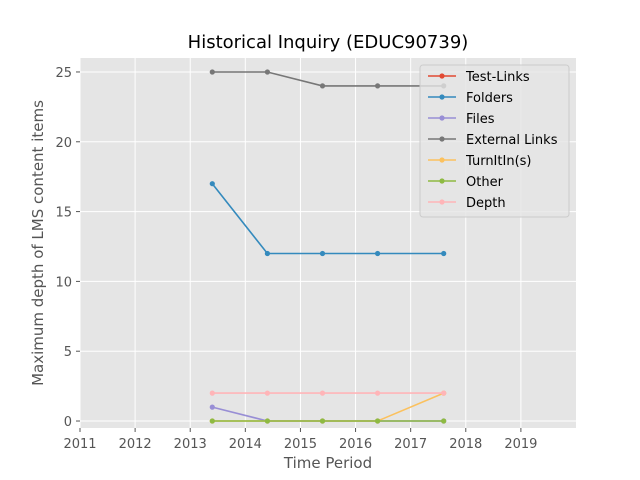 Image resolution: width=640 pixels, height=480 pixels. I want to click on series-folders, so click(328, 219).